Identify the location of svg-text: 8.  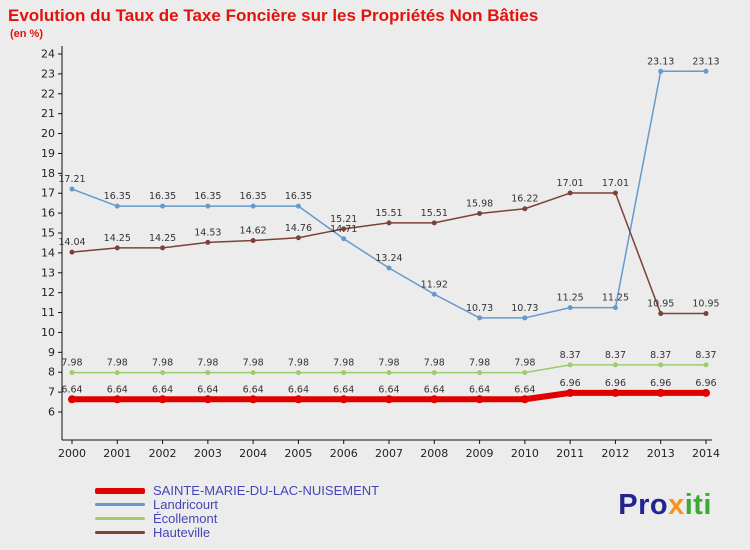
(51, 371).